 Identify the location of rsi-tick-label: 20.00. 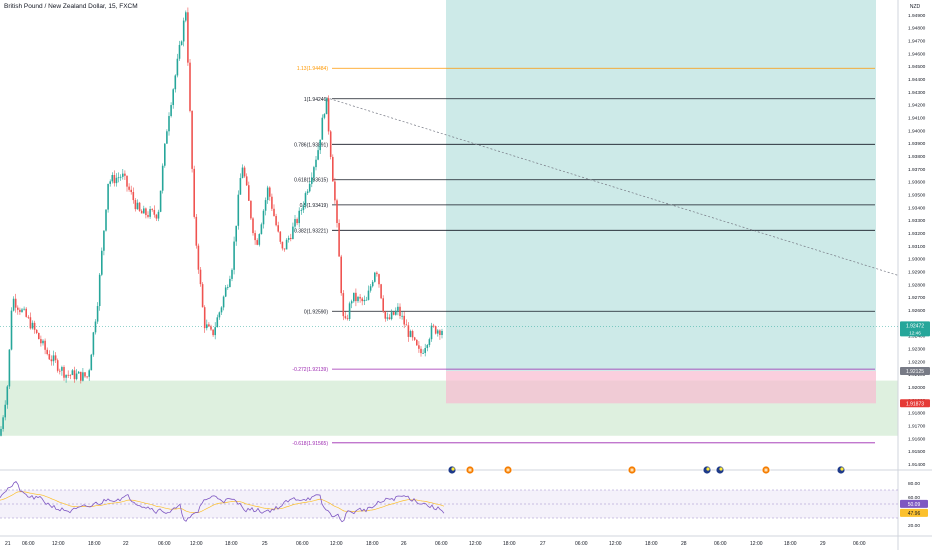
(914, 526).